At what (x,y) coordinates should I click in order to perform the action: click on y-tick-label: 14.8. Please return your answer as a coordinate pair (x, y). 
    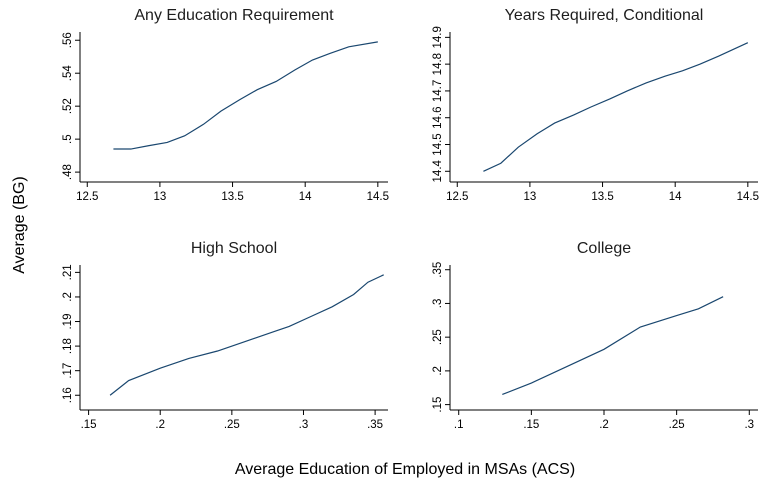
    Looking at the image, I should click on (438, 64).